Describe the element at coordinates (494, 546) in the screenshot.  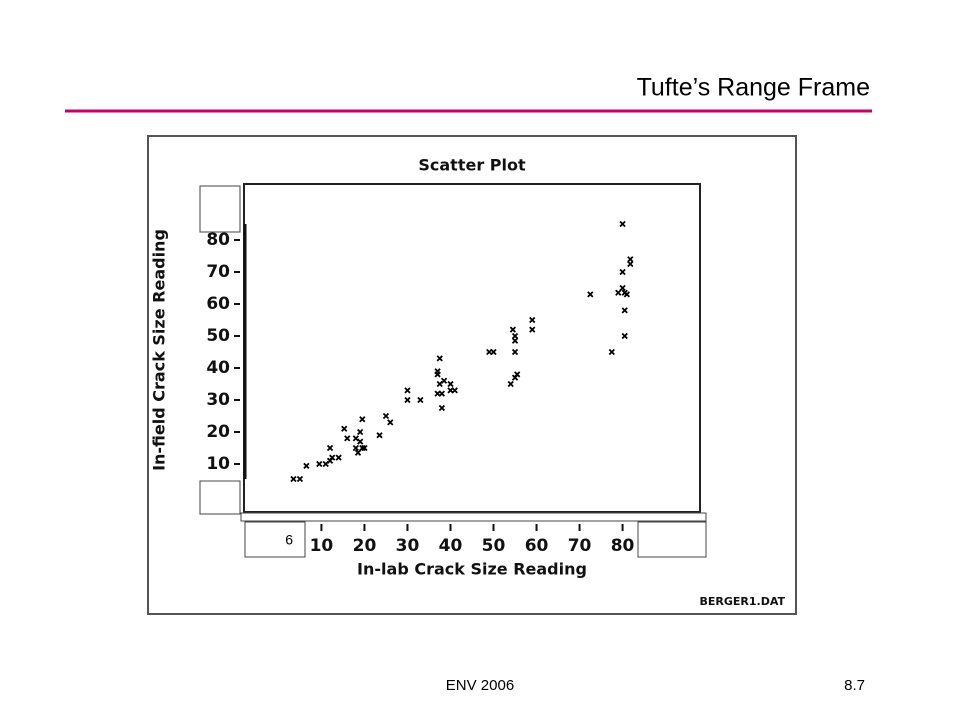
I see `x-tick-label: 50` at that location.